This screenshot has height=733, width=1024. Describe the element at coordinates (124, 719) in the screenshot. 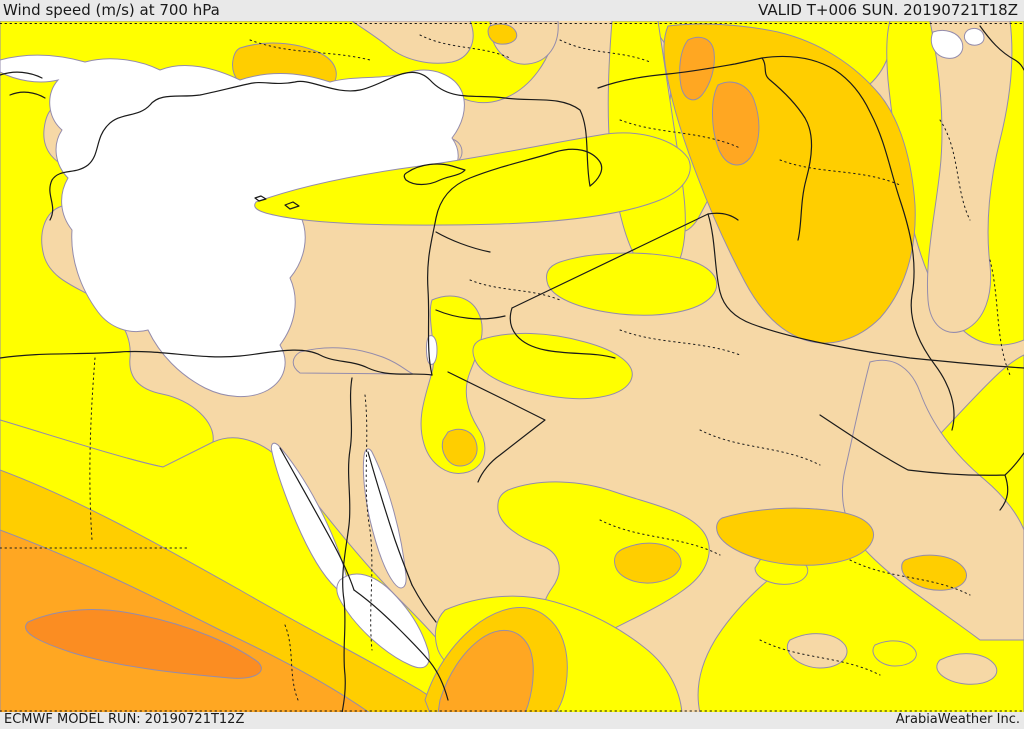

I see `model-run-label: ECMWF MODEL RUN: 20190721T12Z` at that location.